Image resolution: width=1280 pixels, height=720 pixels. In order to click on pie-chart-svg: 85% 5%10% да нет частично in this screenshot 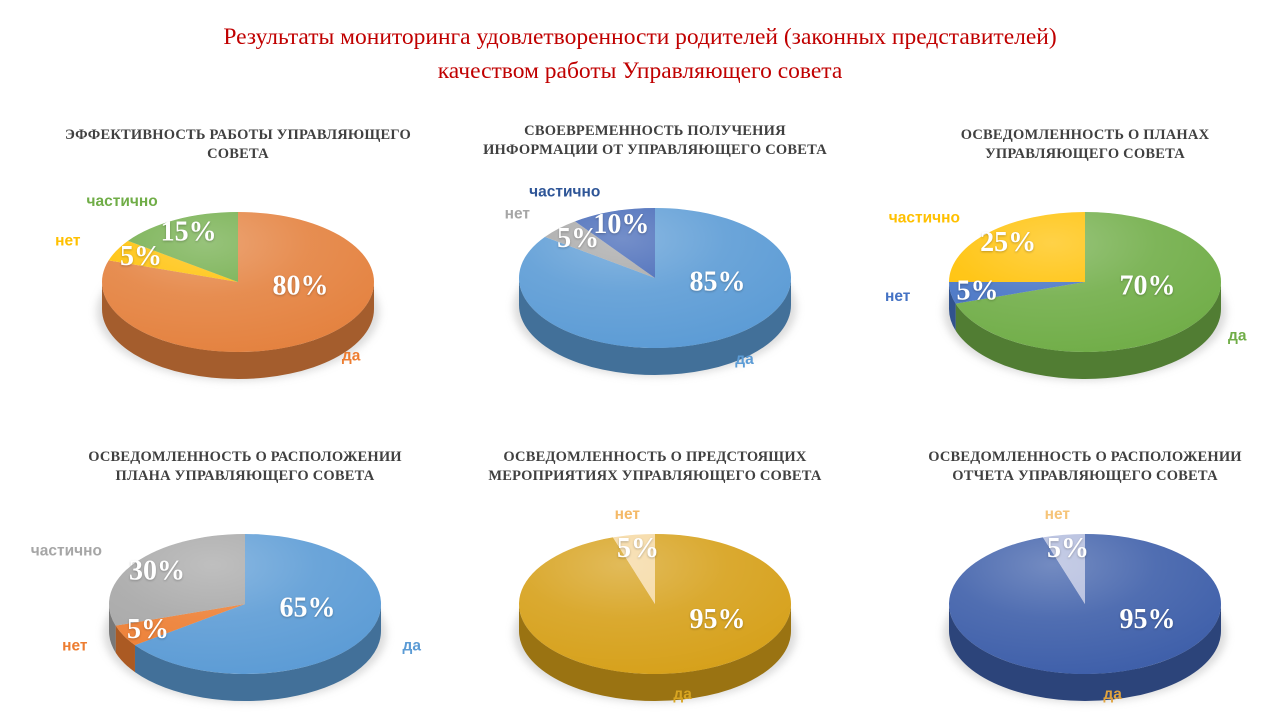, I will do `click(651, 280)`.